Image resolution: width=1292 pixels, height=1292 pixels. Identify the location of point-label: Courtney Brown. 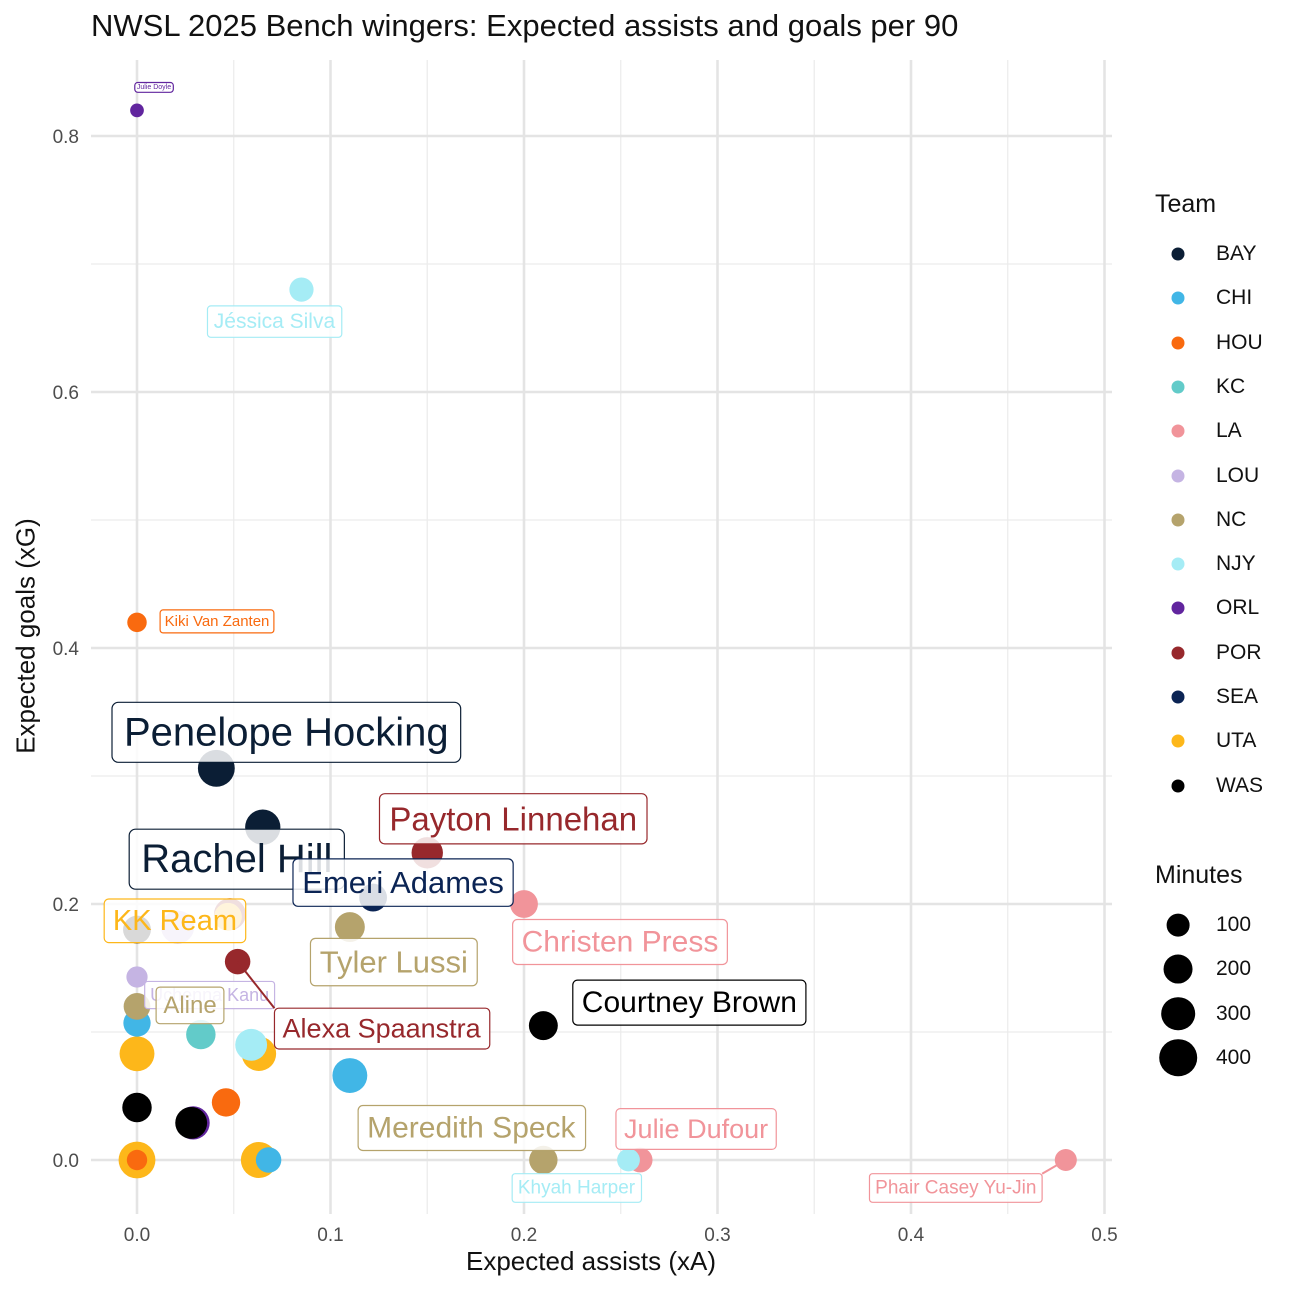
(689, 1002).